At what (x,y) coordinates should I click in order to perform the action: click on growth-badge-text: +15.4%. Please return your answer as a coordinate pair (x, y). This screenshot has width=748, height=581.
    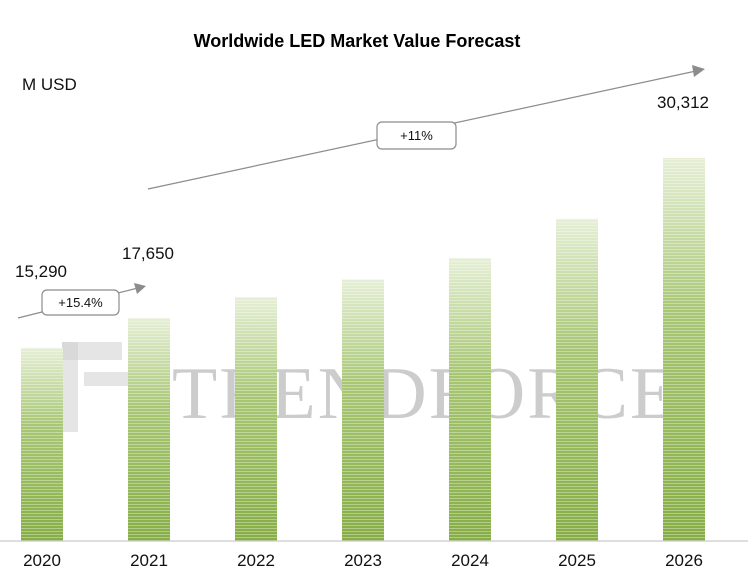
    Looking at the image, I should click on (80, 302).